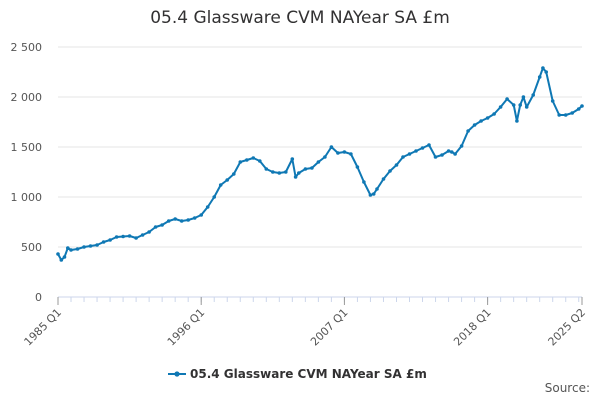 Image resolution: width=600 pixels, height=400 pixels. I want to click on y-tick-label: 2 000, so click(27, 97).